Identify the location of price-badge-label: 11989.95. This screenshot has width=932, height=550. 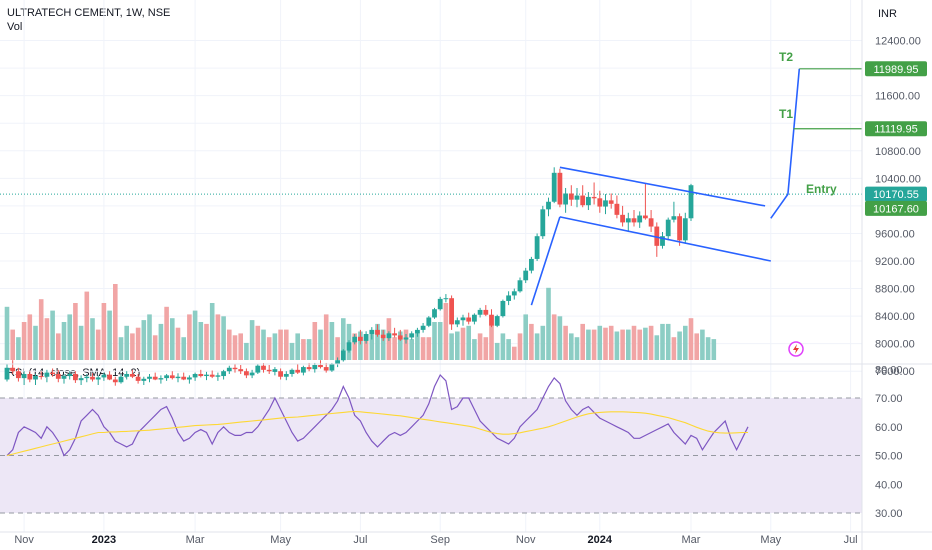
(895, 70).